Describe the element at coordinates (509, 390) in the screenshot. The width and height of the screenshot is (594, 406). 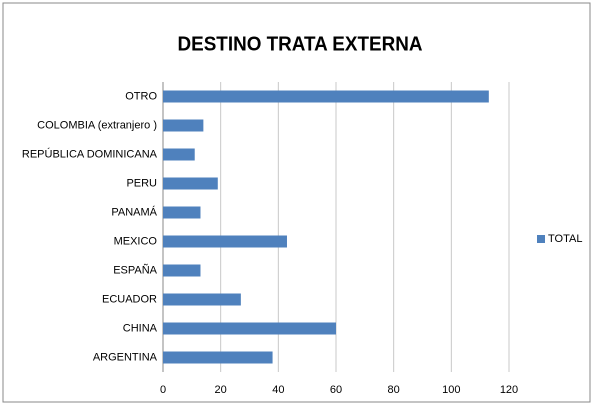
I see `x-tick-label: 120` at that location.